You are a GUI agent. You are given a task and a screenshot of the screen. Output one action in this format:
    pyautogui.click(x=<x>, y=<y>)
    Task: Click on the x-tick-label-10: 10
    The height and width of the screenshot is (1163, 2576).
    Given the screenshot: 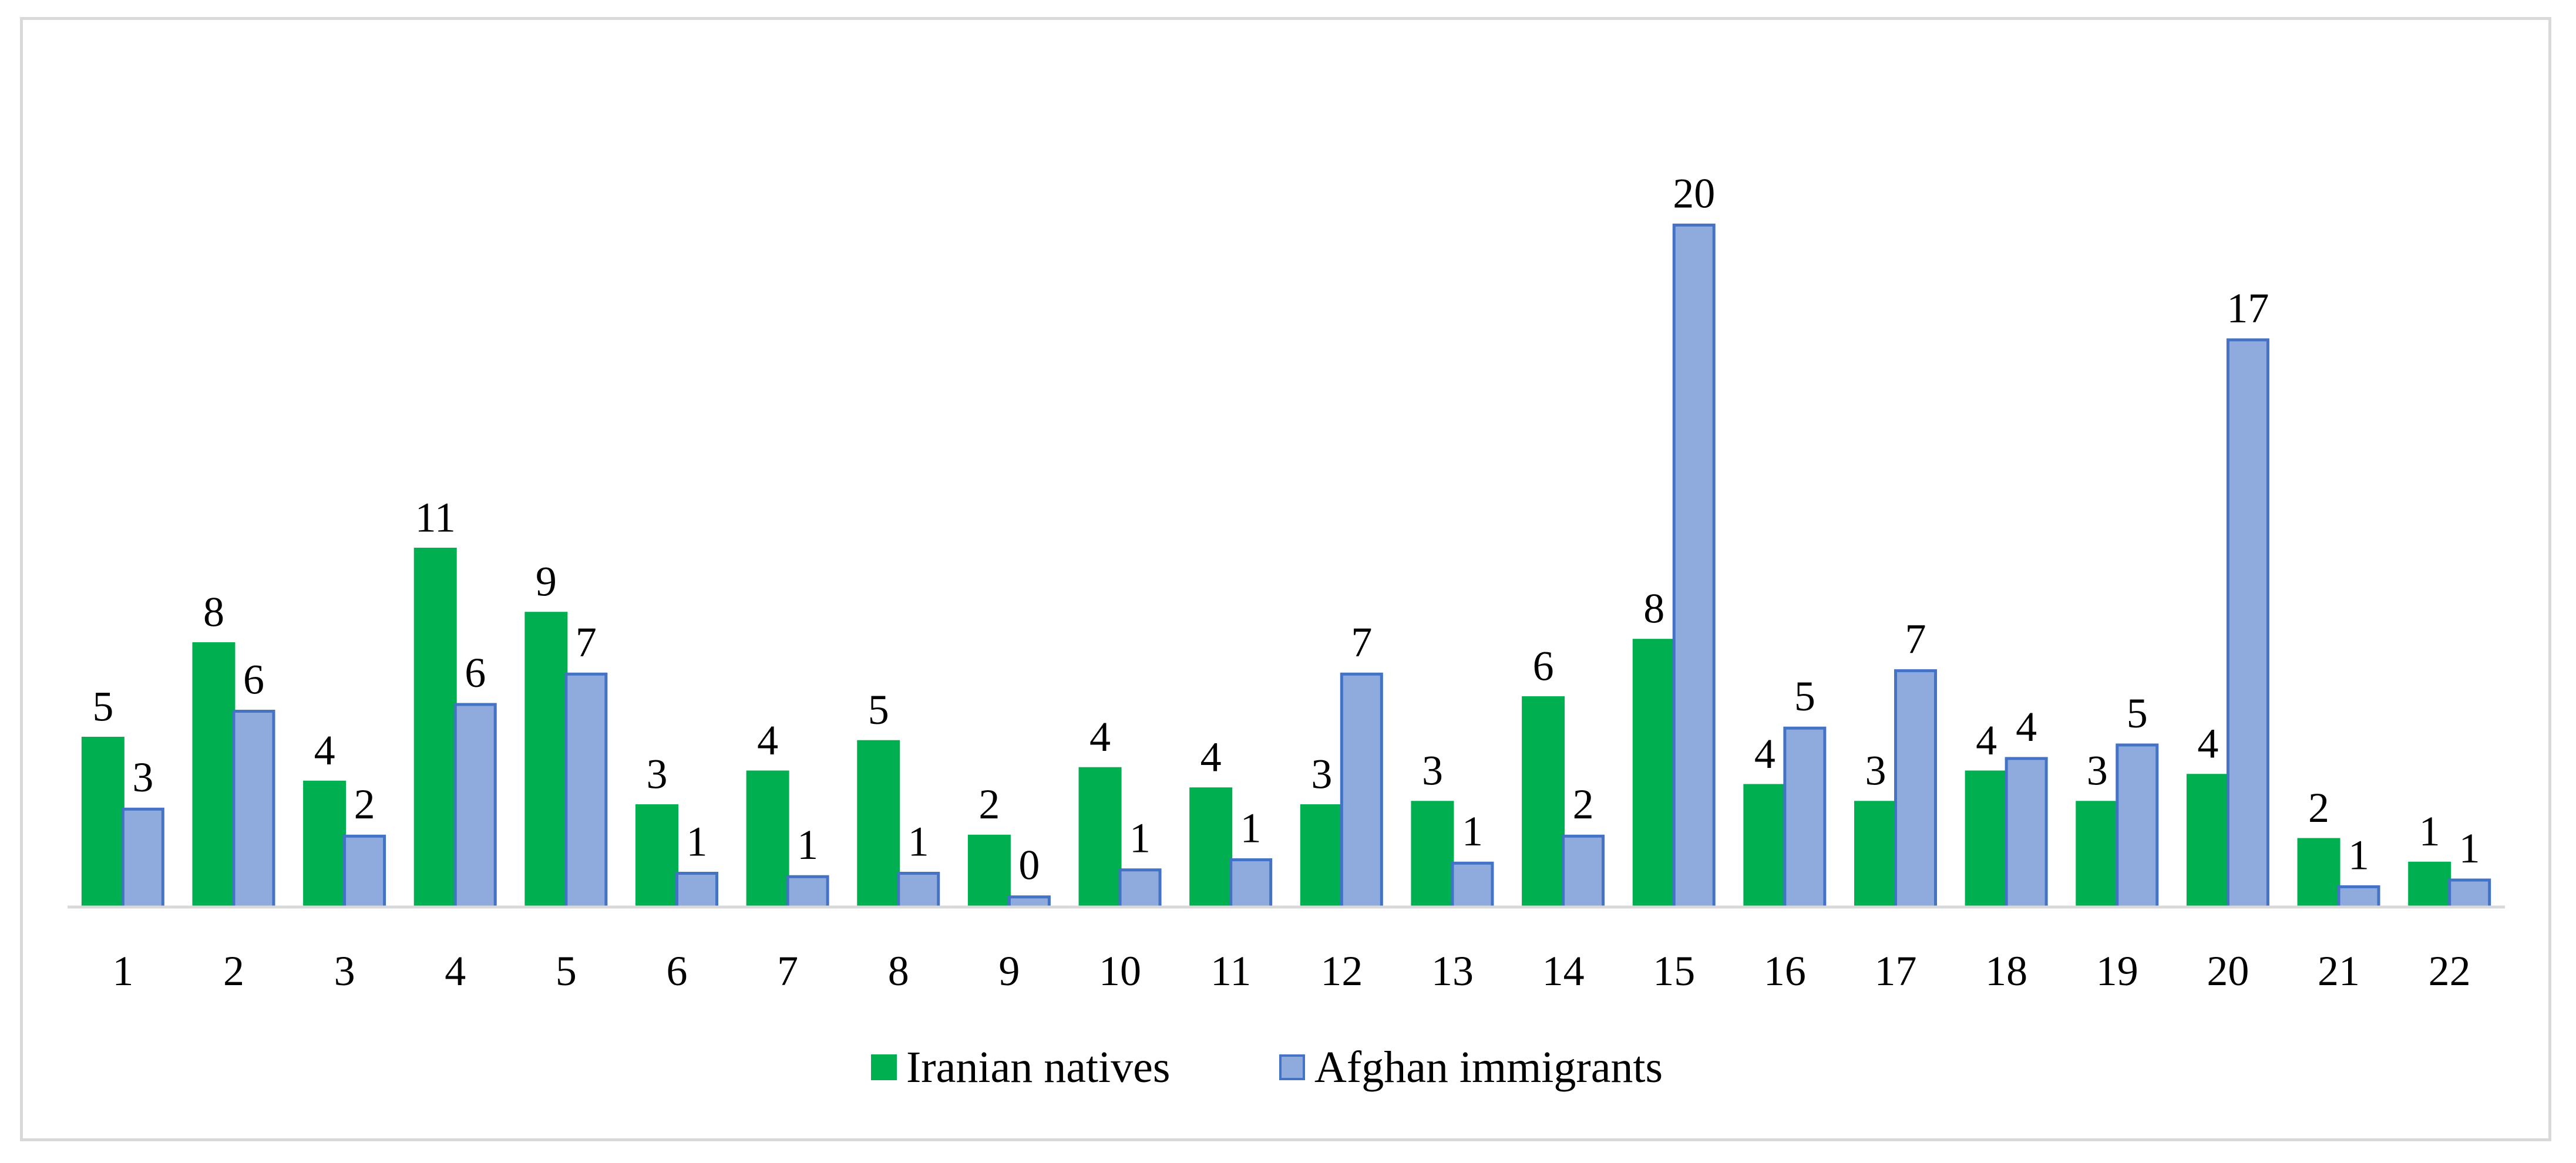 What is the action you would take?
    pyautogui.click(x=1120, y=971)
    